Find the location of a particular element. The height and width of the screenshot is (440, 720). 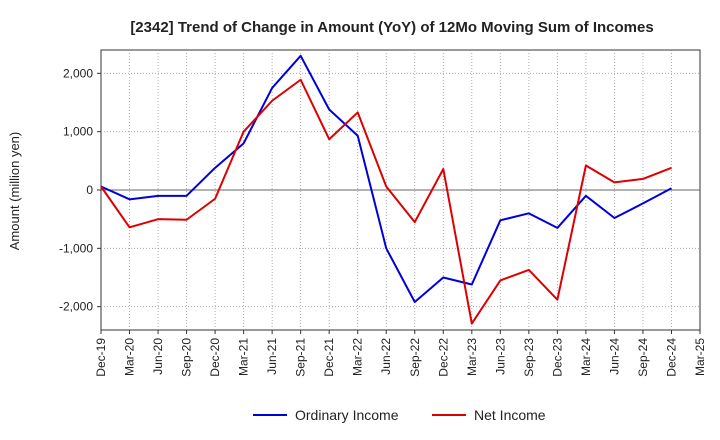

x-tick-label: Dec-22 is located at coordinates (443, 357).